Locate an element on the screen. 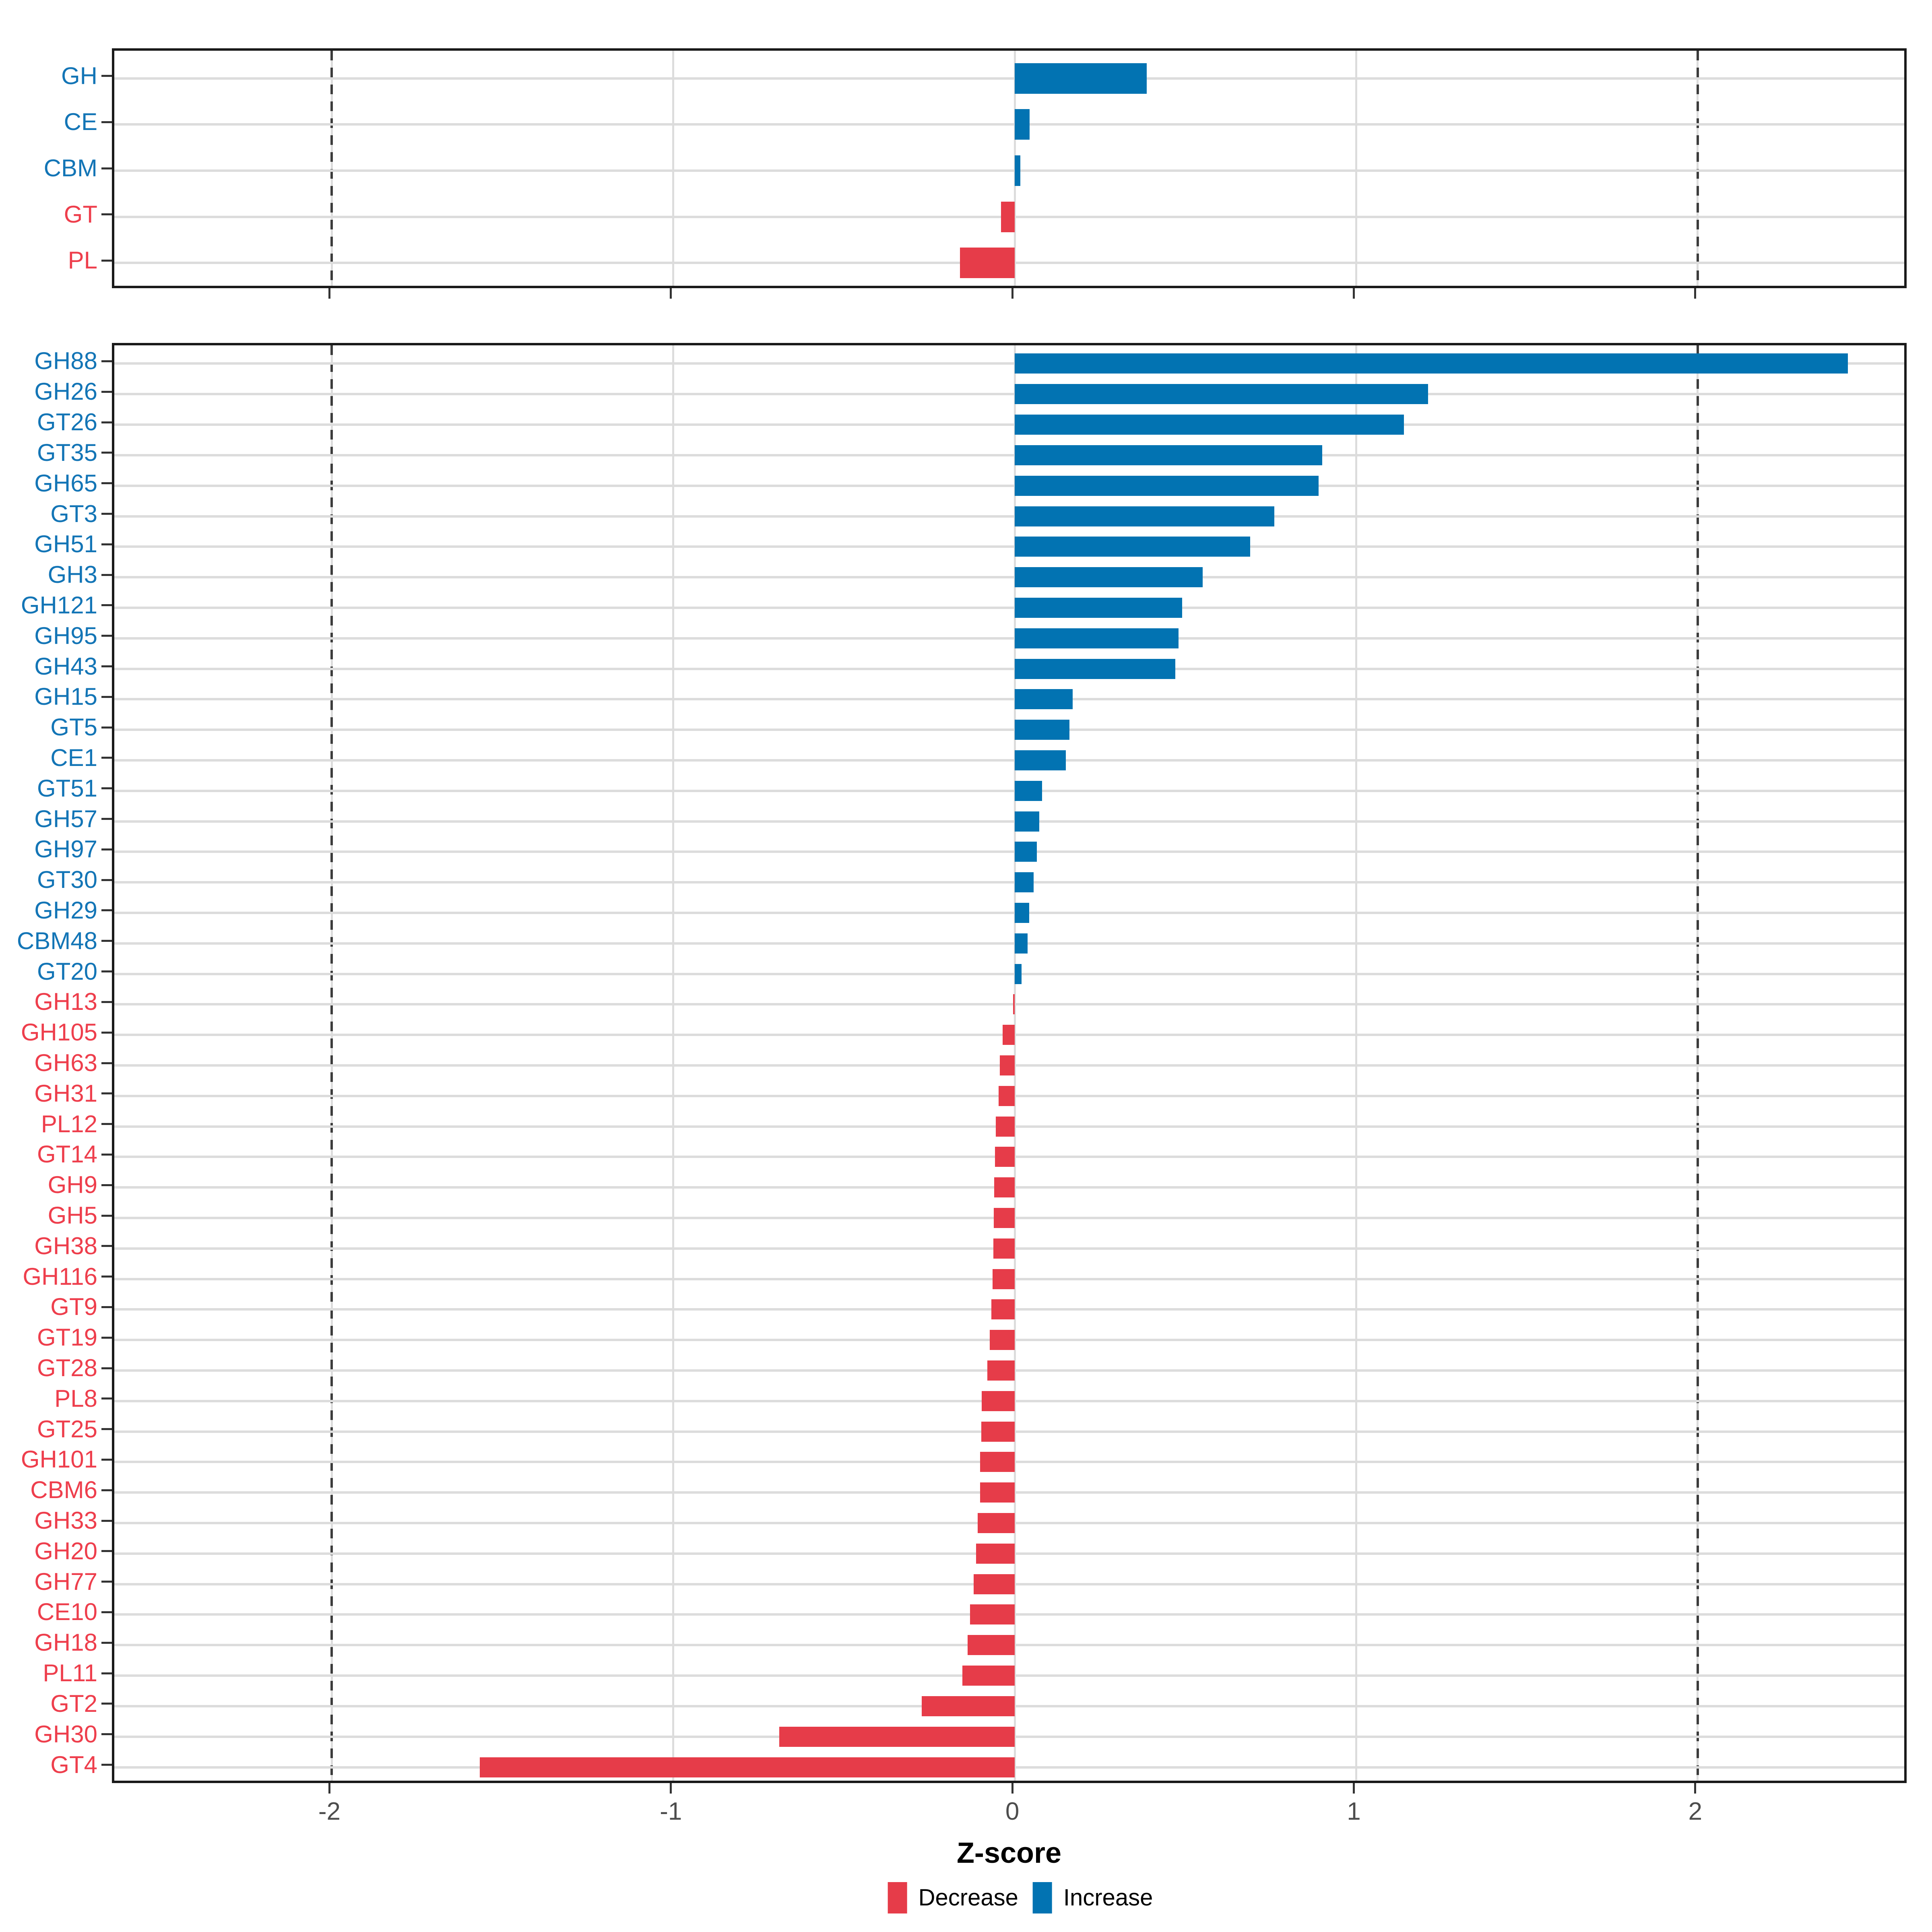  bar-GH31 is located at coordinates (1007, 1096).